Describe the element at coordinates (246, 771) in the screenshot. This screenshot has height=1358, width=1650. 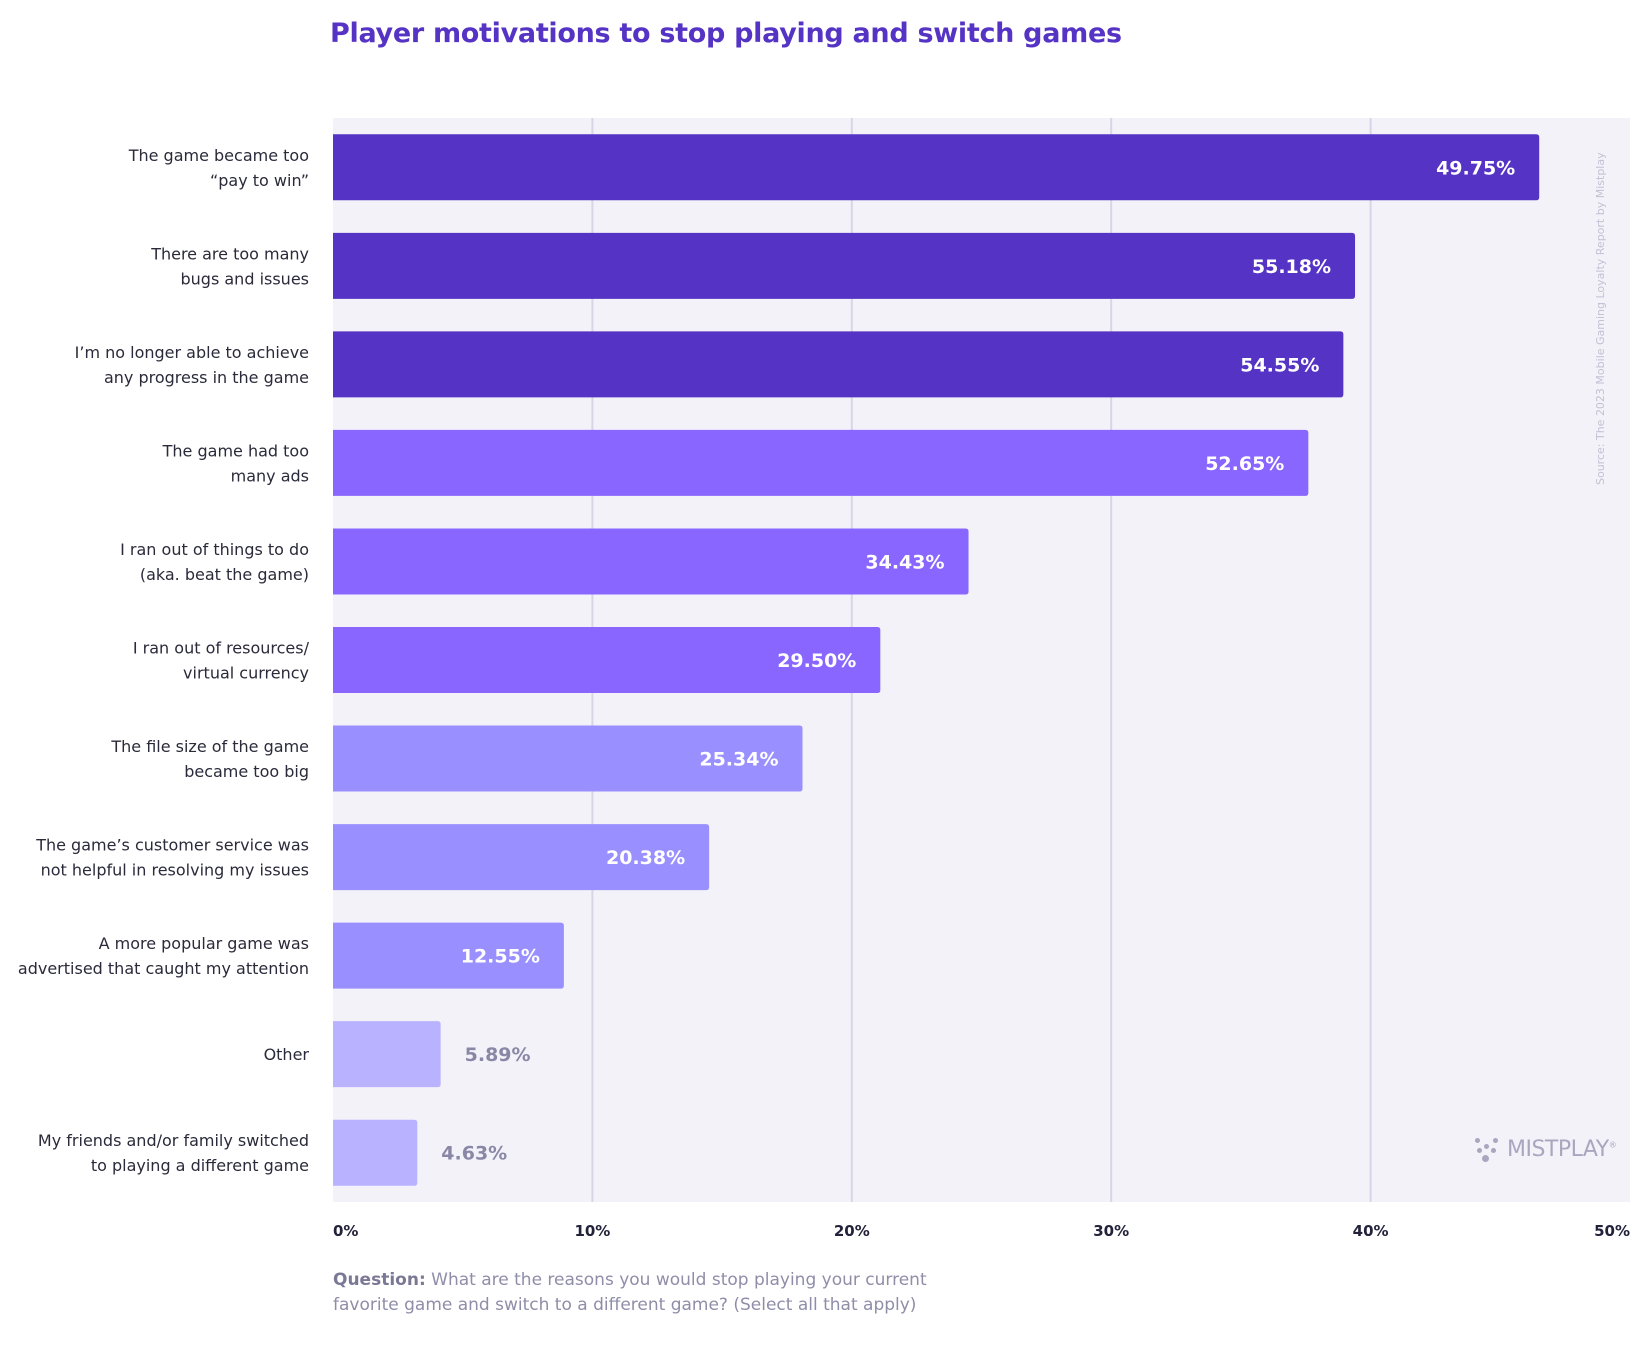
I see `category-label: became too big` at that location.